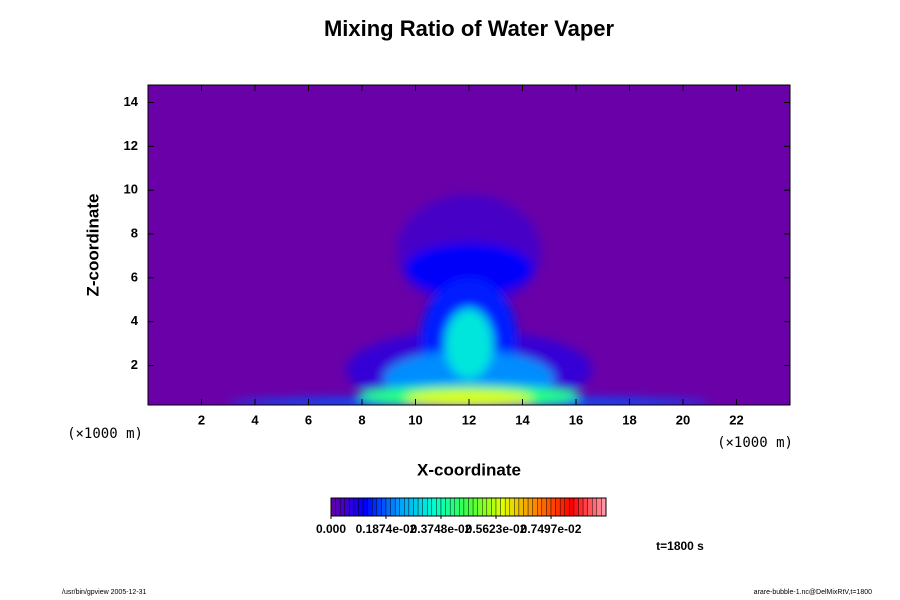  Describe the element at coordinates (496, 529) in the screenshot. I see `colorbar-label: 0.5623e-02` at that location.